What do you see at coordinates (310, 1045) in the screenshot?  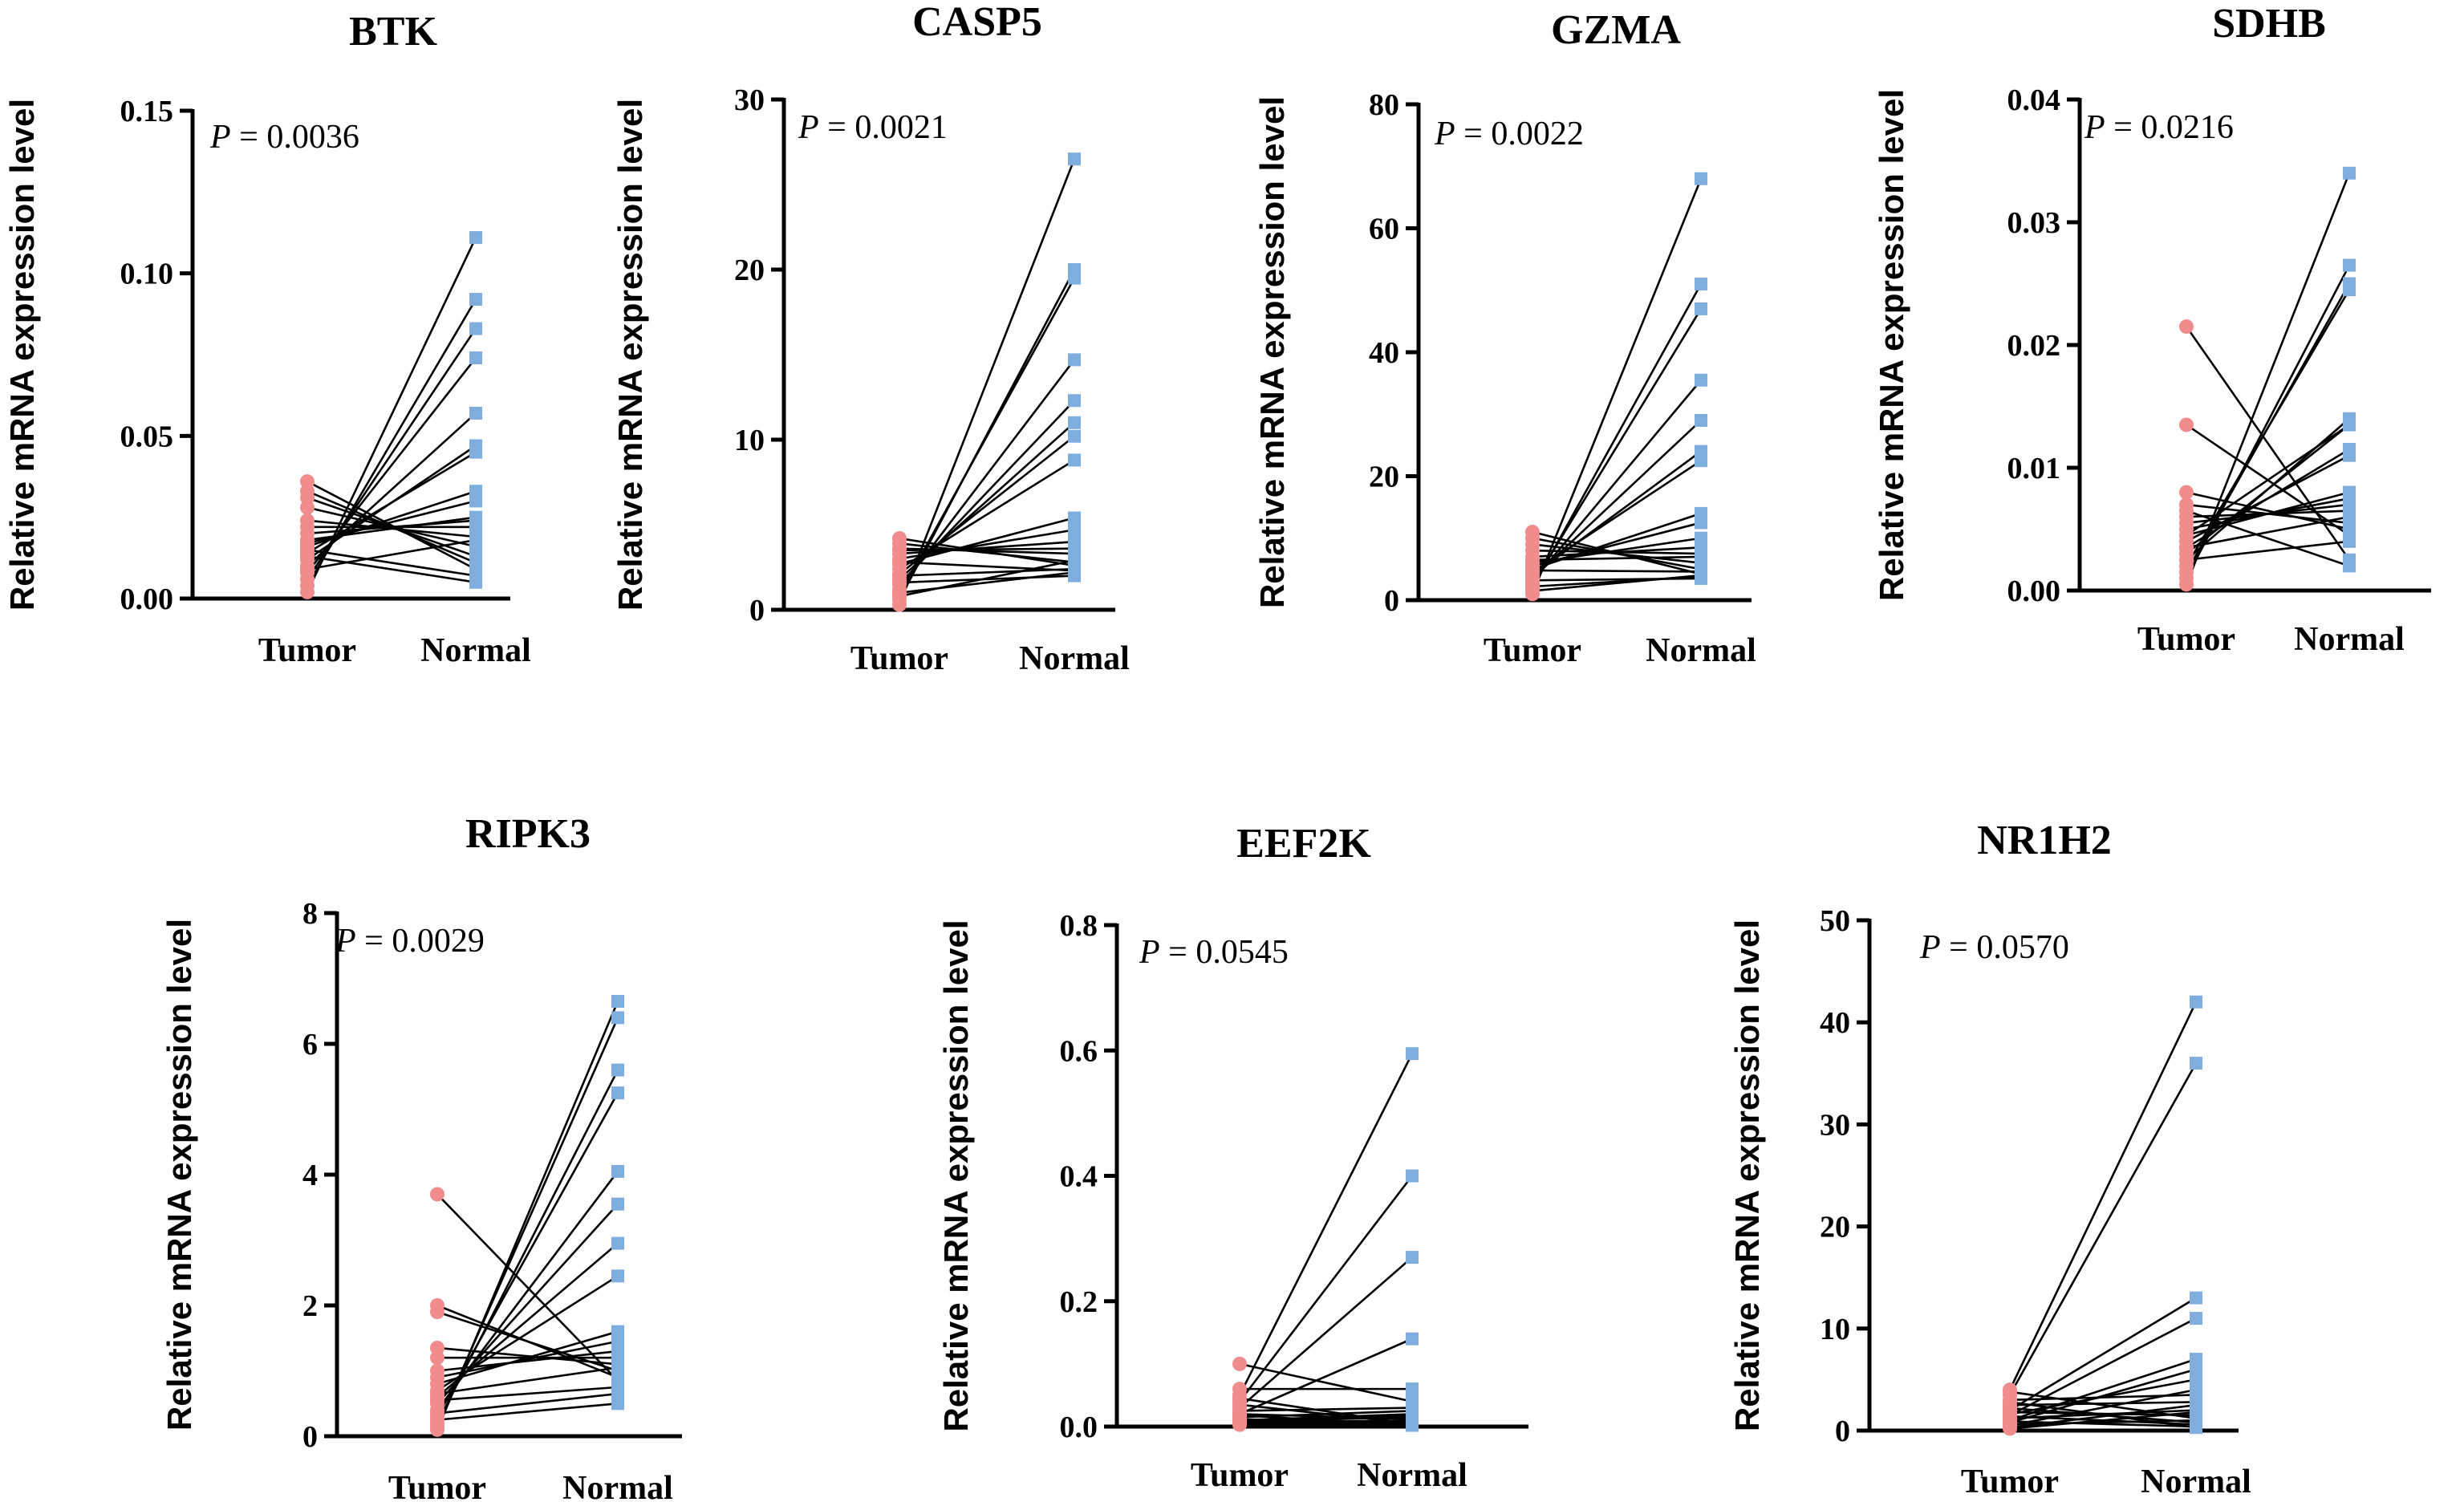 I see `y-tick-label: 6` at bounding box center [310, 1045].